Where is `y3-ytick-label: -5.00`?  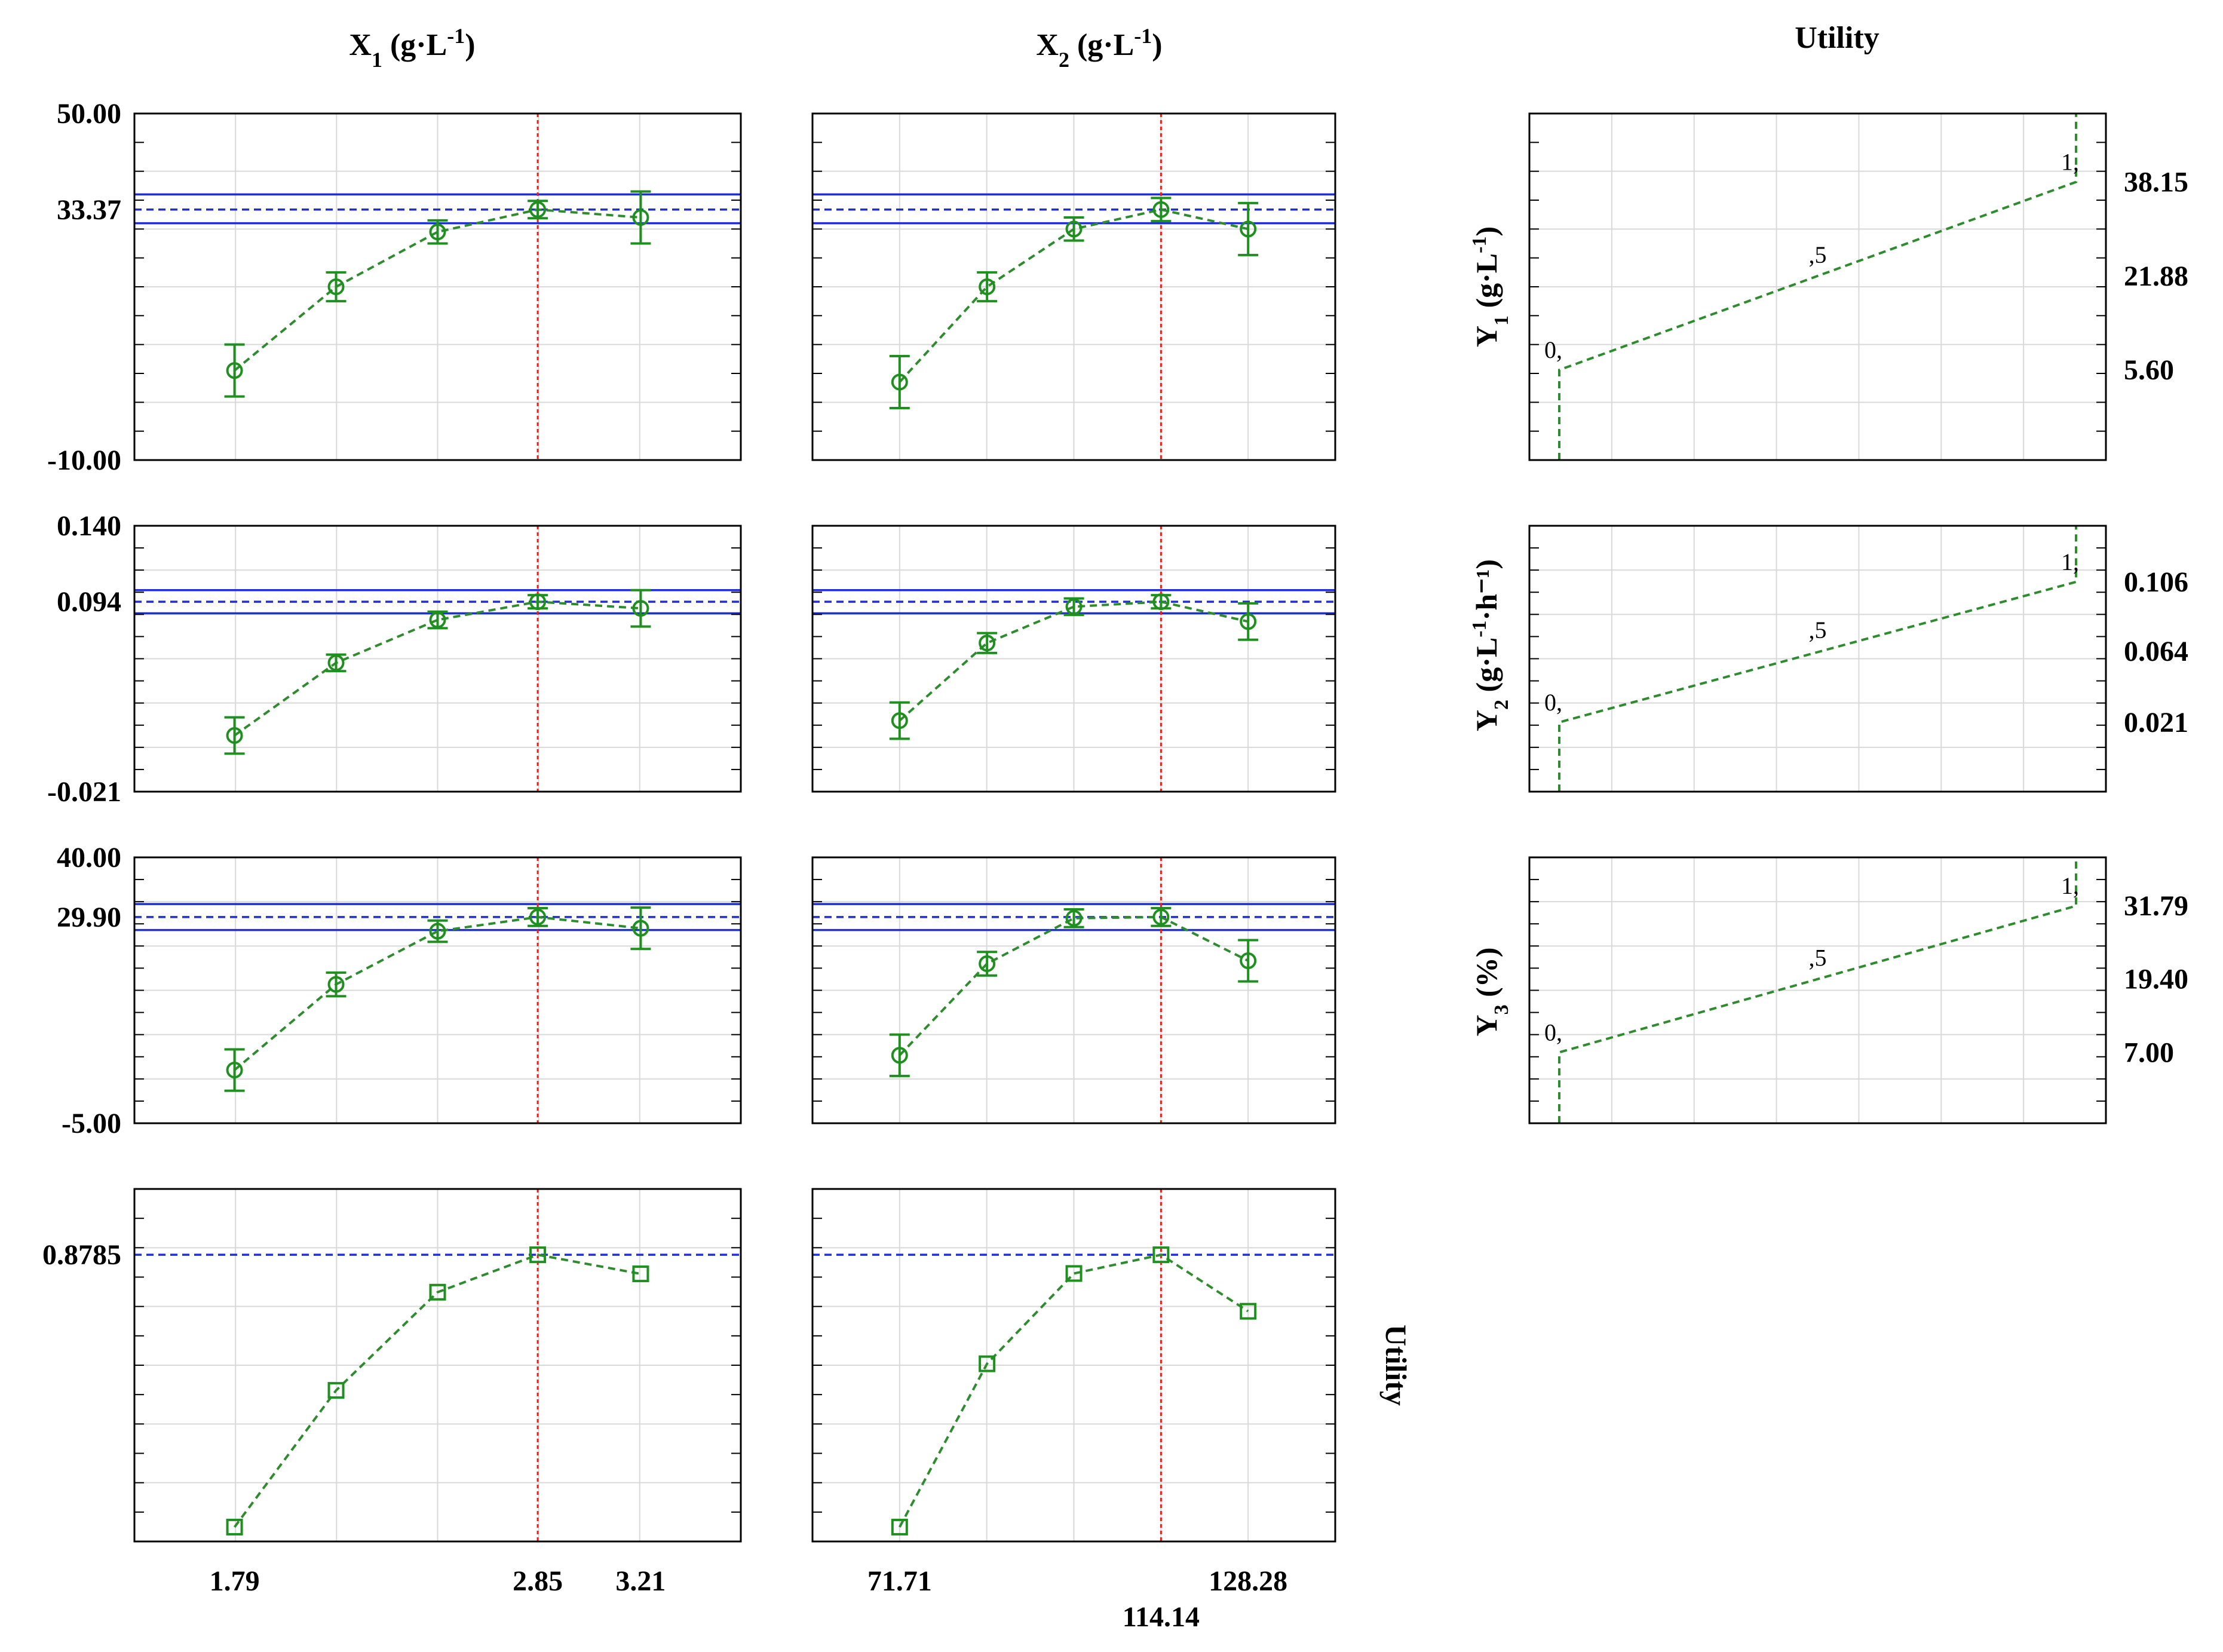
y3-ytick-label: -5.00 is located at coordinates (91, 1123).